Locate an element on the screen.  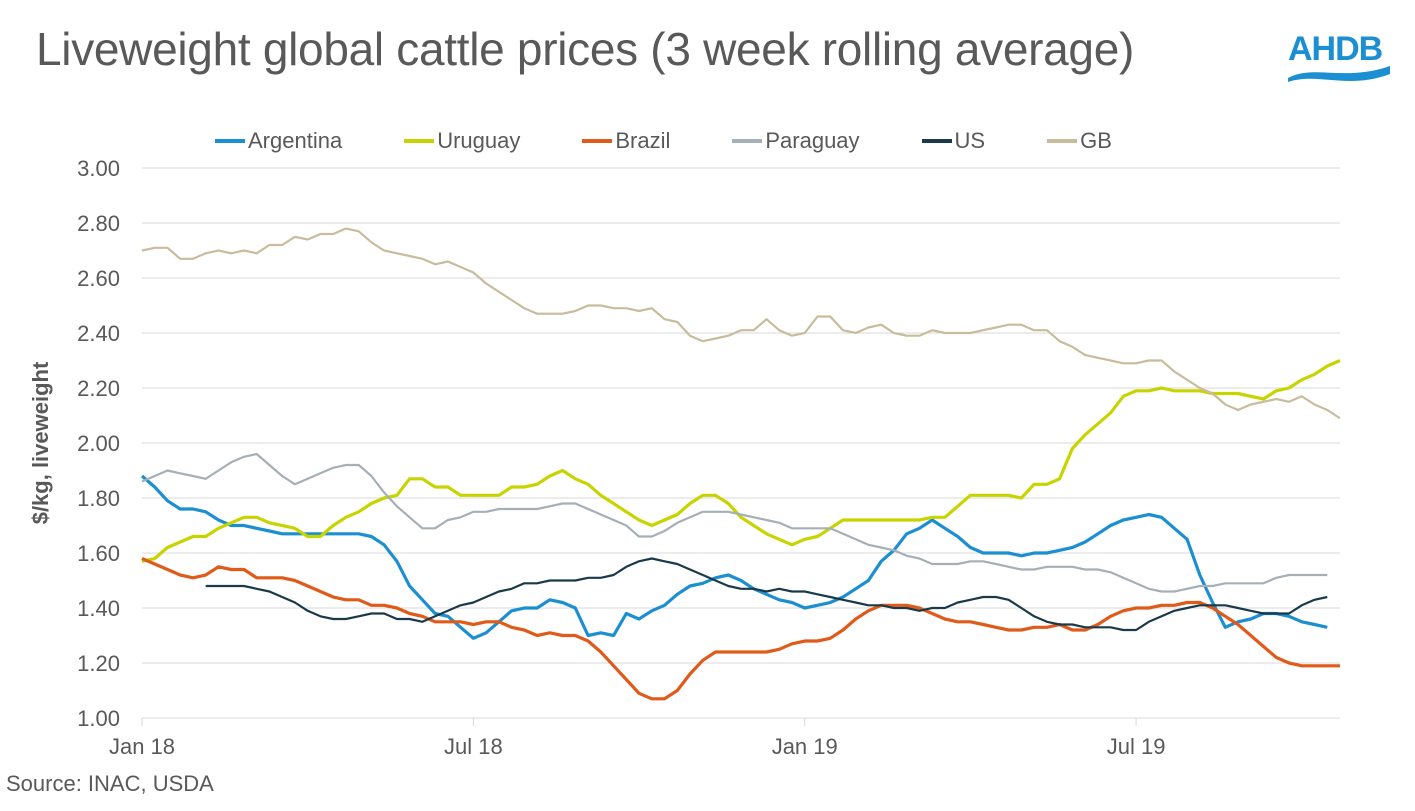
legend-label: Argentina is located at coordinates (295, 140).